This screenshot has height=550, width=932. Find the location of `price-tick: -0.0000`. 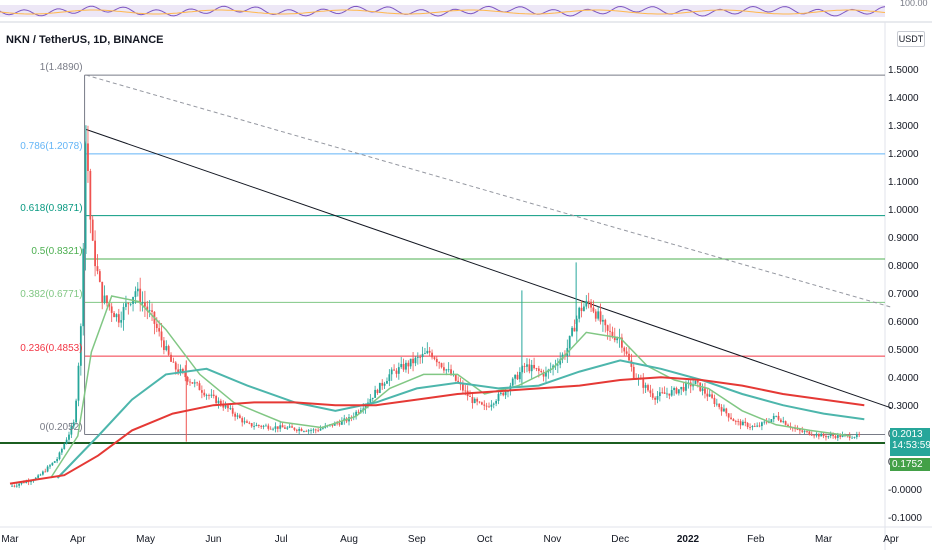

price-tick: -0.0000 is located at coordinates (905, 490).